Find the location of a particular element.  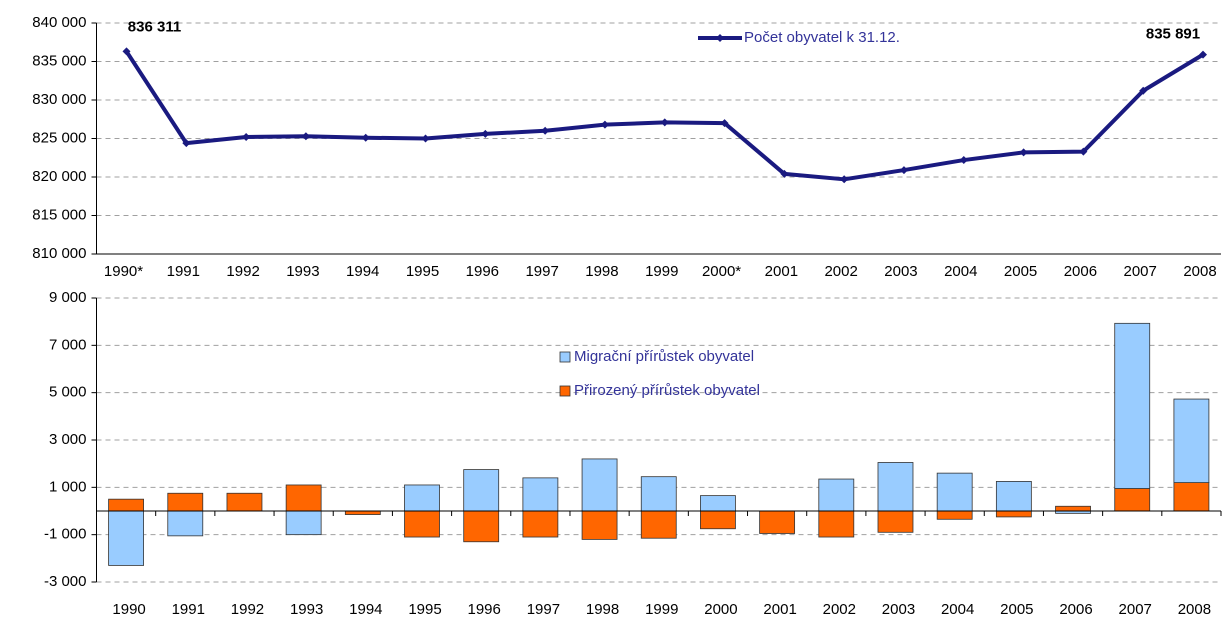

legend-marker is located at coordinates (720, 38).